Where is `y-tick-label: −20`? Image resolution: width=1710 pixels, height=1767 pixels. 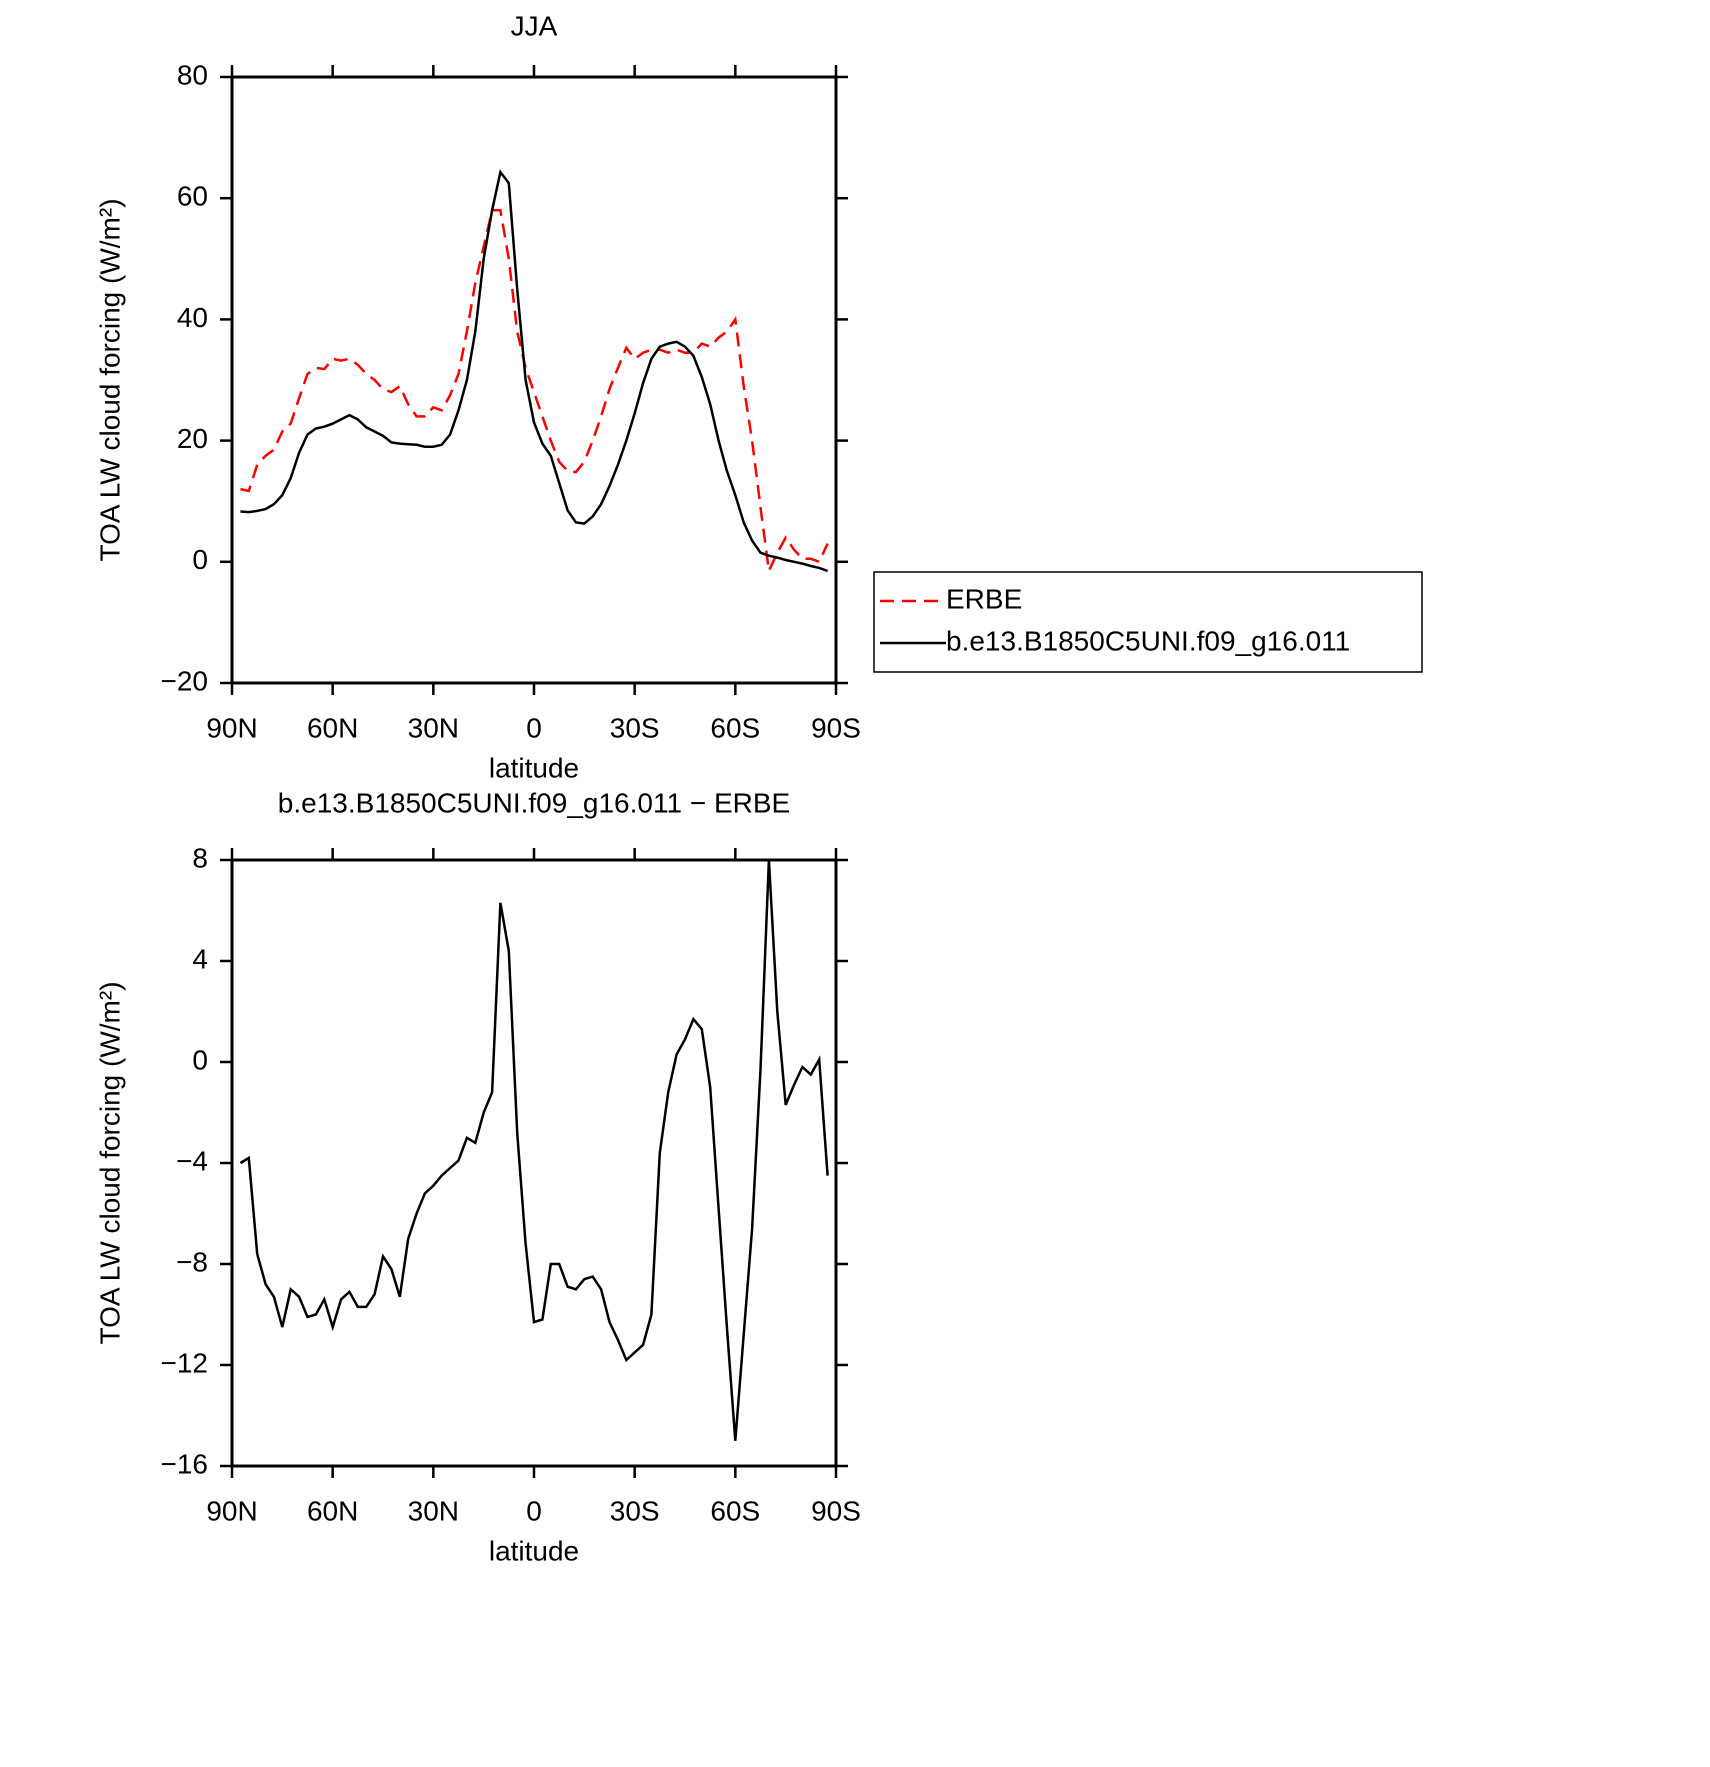 y-tick-label: −20 is located at coordinates (185, 680).